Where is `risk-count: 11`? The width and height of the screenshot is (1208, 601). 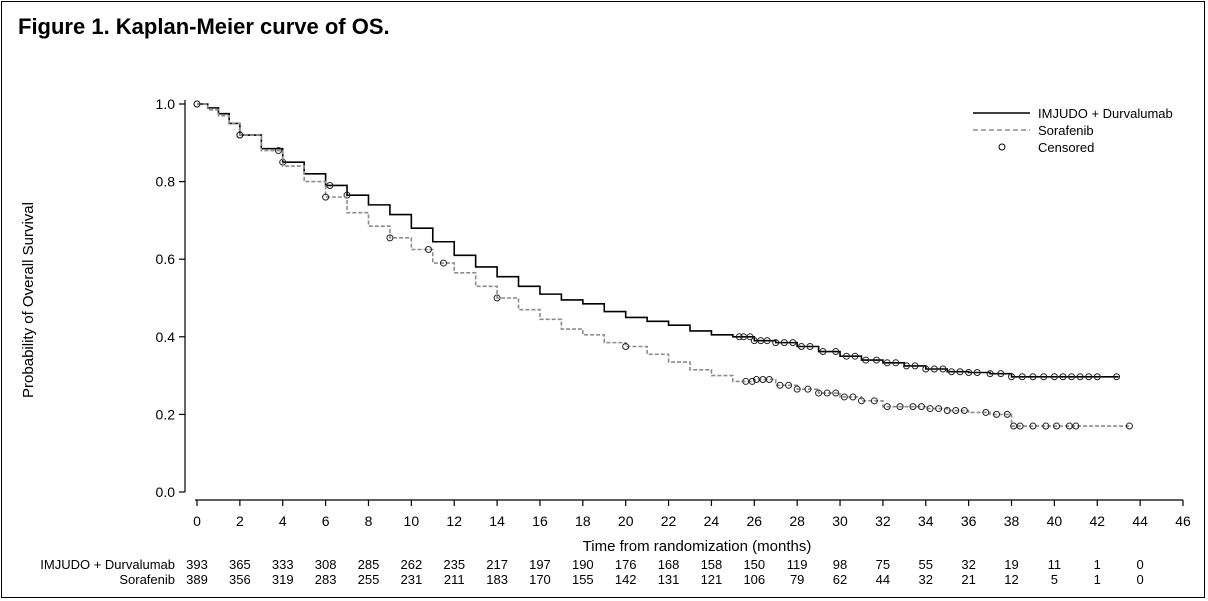 risk-count: 11 is located at coordinates (1055, 564).